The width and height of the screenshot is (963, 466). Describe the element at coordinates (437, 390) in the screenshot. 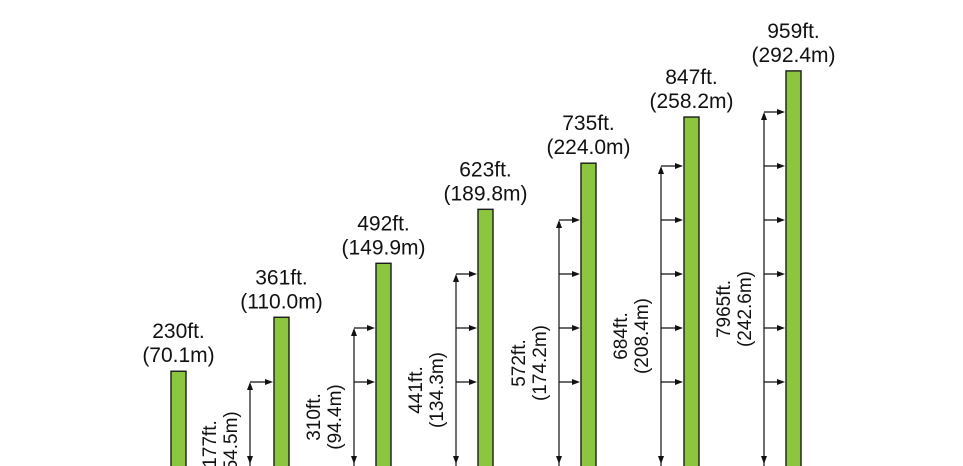

I see `dimension-m-4: (134.3m)` at that location.